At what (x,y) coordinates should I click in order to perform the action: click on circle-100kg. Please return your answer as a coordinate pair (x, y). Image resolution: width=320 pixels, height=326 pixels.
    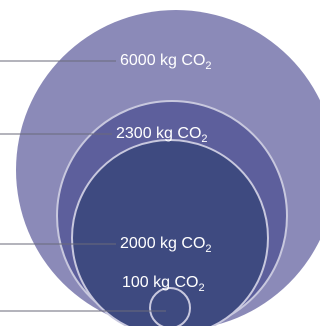
    Looking at the image, I should click on (170, 306).